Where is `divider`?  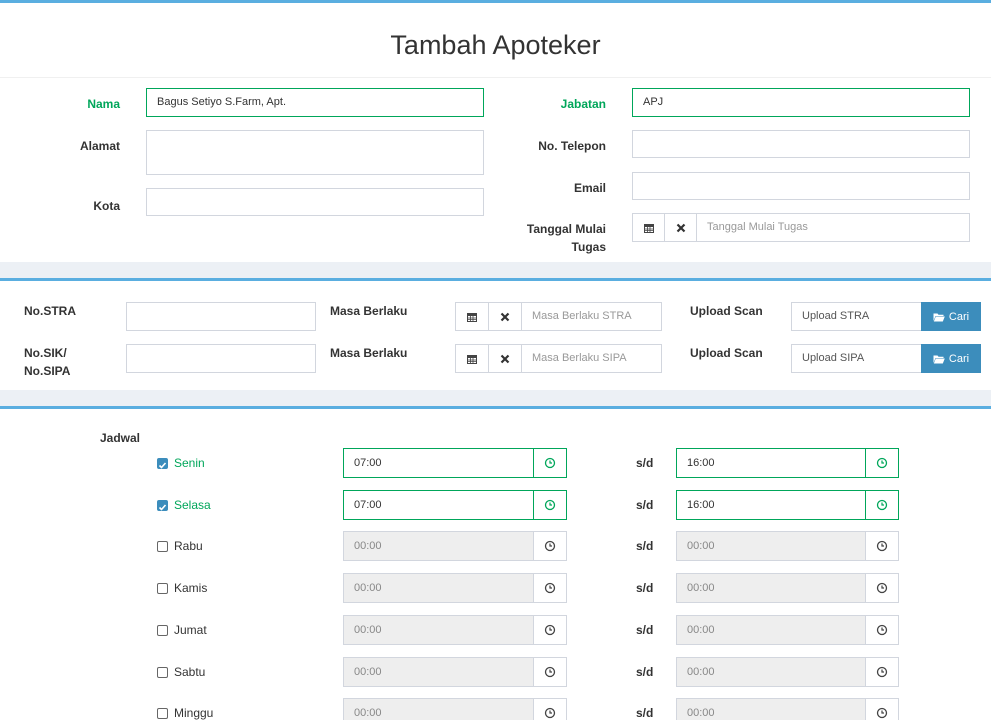 divider is located at coordinates (495, 77).